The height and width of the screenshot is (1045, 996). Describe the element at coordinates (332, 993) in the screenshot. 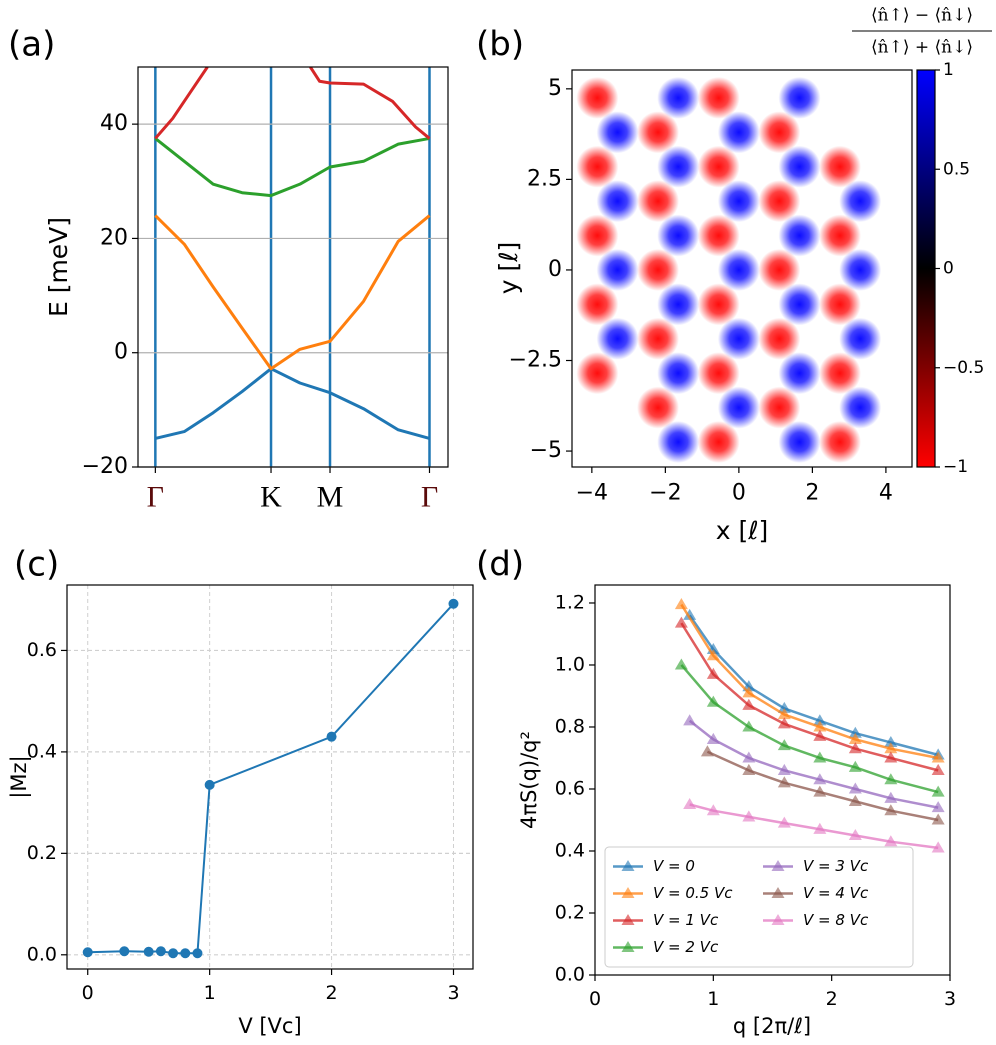

I see `x-tick-label: 2` at that location.